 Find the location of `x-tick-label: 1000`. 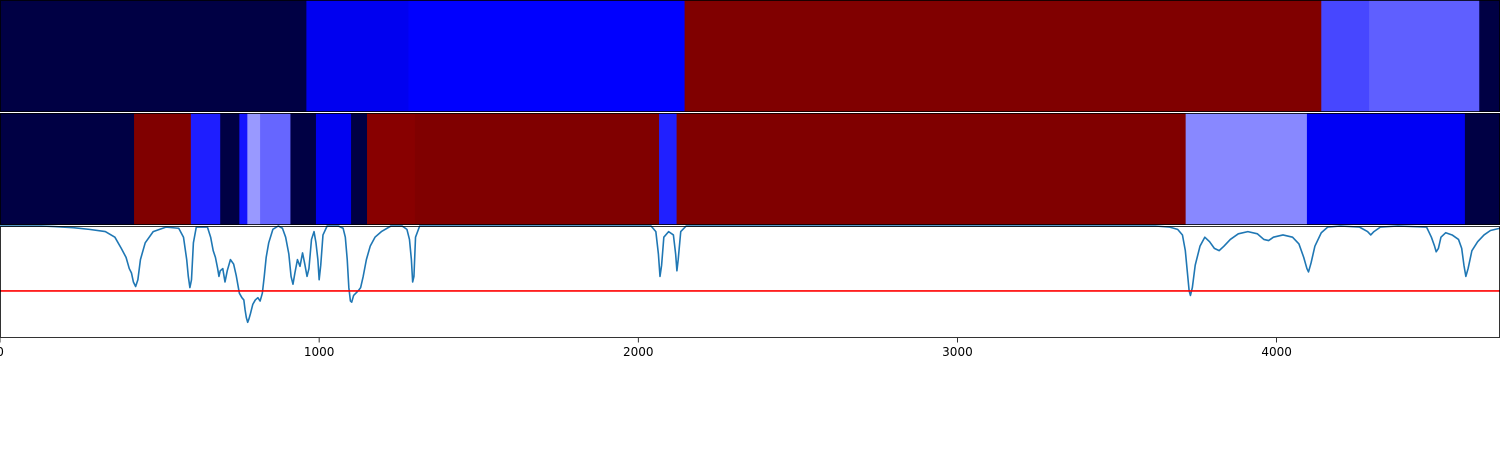

x-tick-label: 1000 is located at coordinates (319, 352).